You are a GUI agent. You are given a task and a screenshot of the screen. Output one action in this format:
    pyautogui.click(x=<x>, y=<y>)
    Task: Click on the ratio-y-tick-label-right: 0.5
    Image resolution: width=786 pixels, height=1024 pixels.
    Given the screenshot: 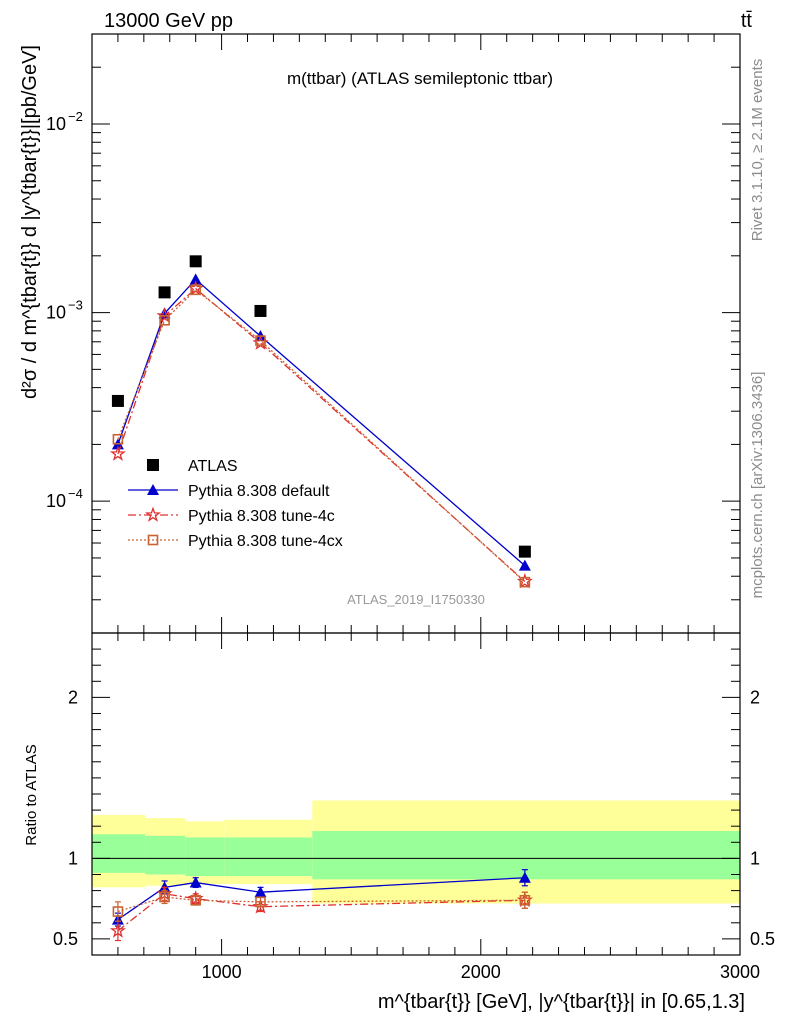 What is the action you would take?
    pyautogui.click(x=762, y=939)
    